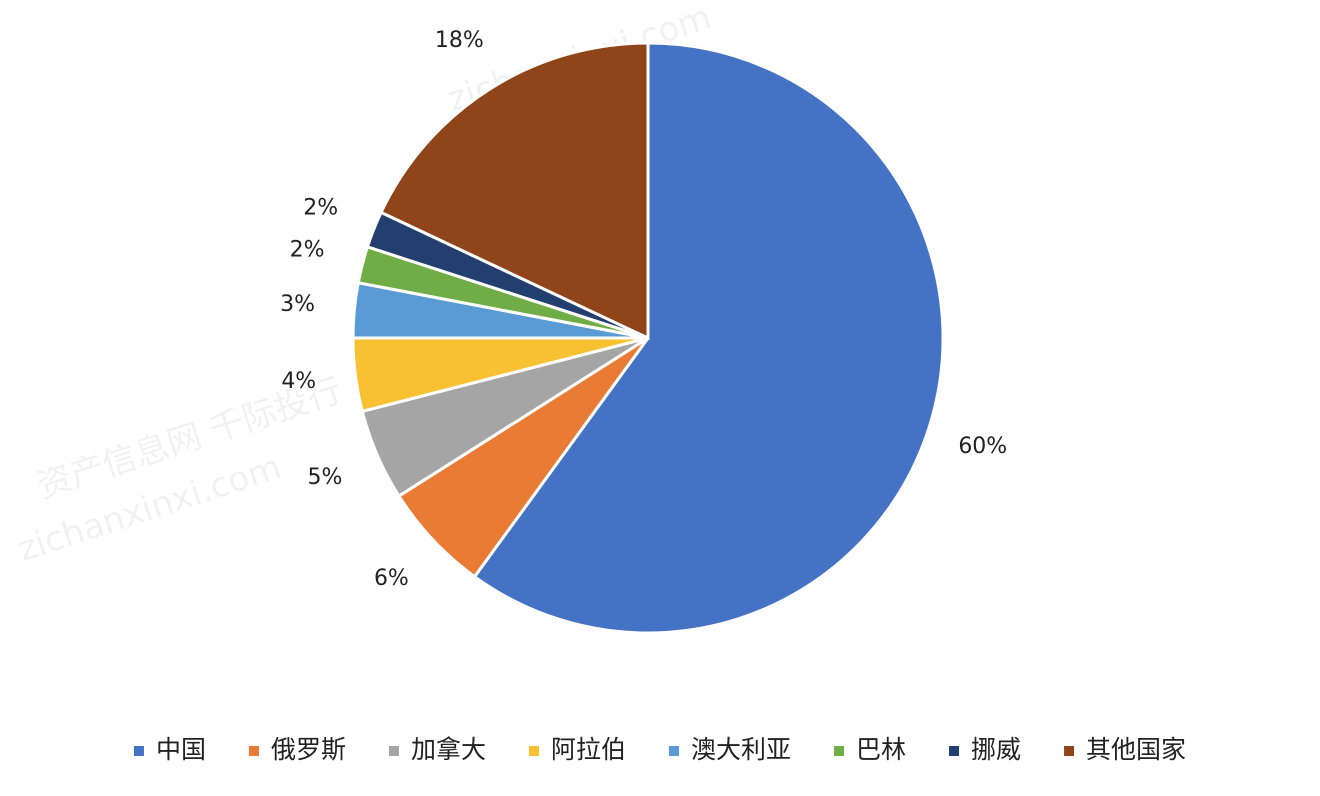  Describe the element at coordinates (741, 749) in the screenshot. I see `legend-label: 澳大利亚` at that location.